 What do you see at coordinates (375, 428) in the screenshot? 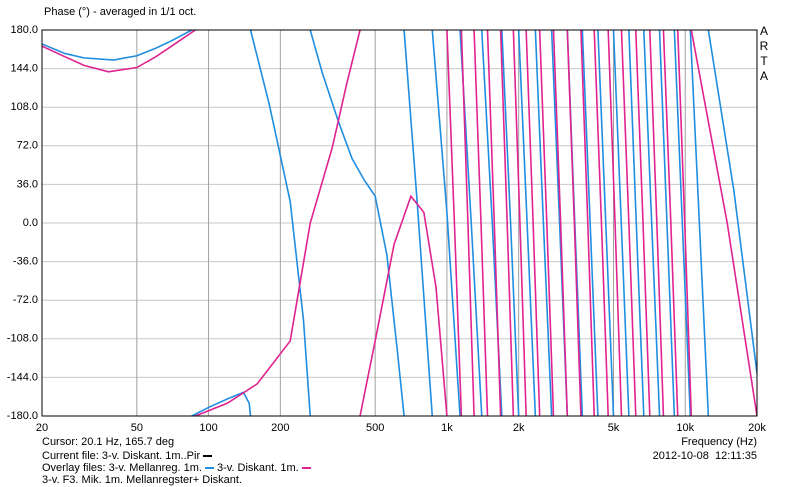
I see `x-tick-label: 500` at bounding box center [375, 428].